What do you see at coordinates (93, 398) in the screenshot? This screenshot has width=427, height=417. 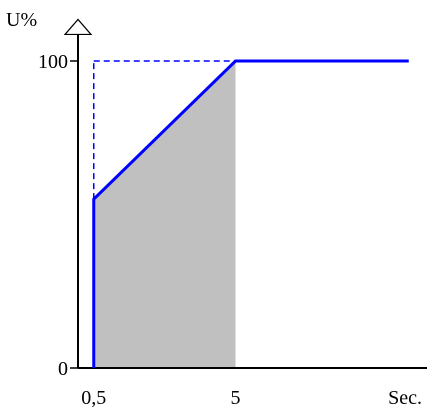 I see `x-tick-label-0-5: 0,5` at bounding box center [93, 398].